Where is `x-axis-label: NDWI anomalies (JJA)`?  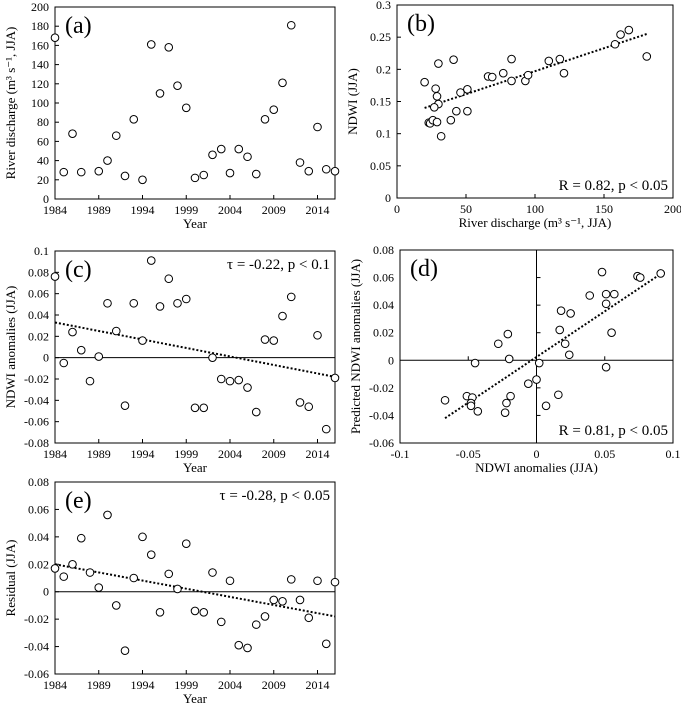 x-axis-label: NDWI anomalies (JJA) is located at coordinates (536, 467).